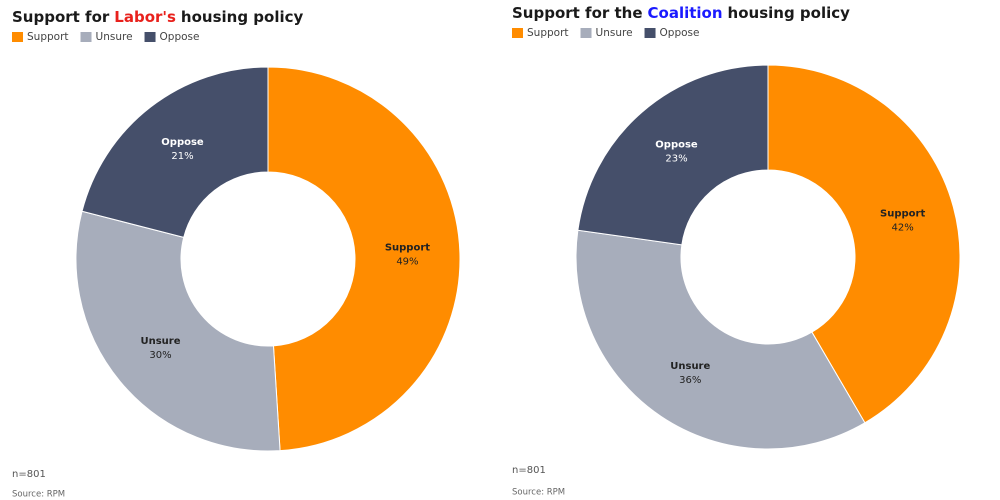  Describe the element at coordinates (182, 156) in the screenshot. I see `slice-value: 21%` at that location.